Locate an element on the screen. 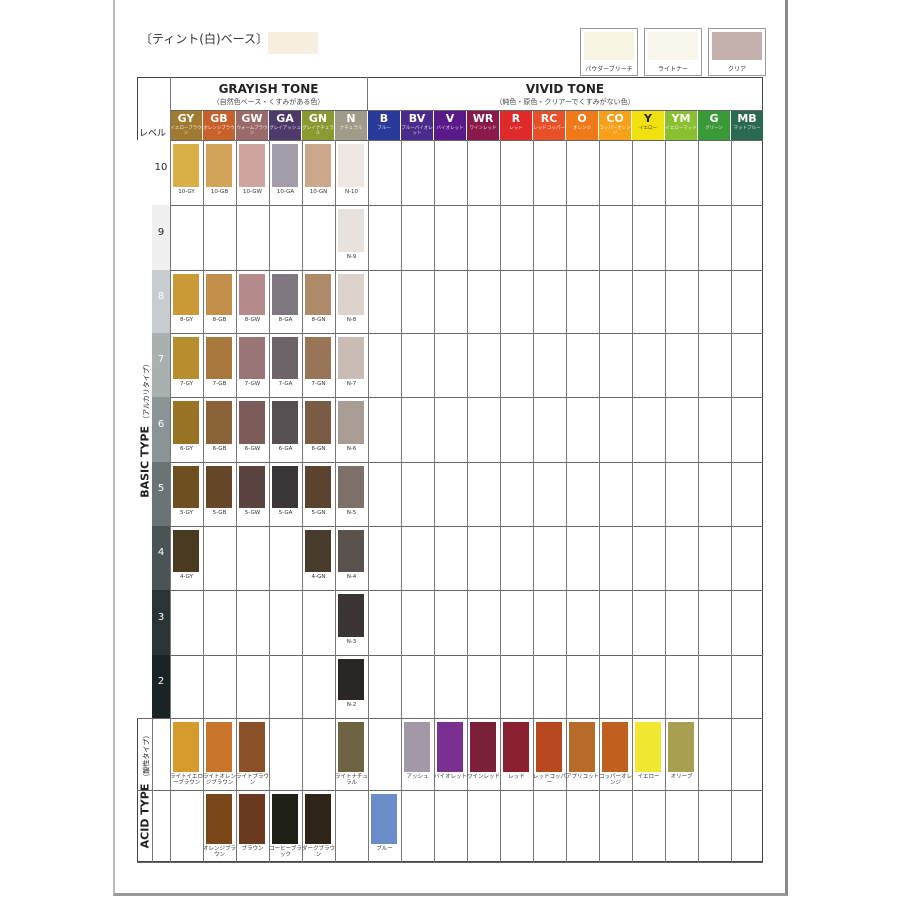  column-header-gw: GW ウォームブラウン is located at coordinates (252, 125).